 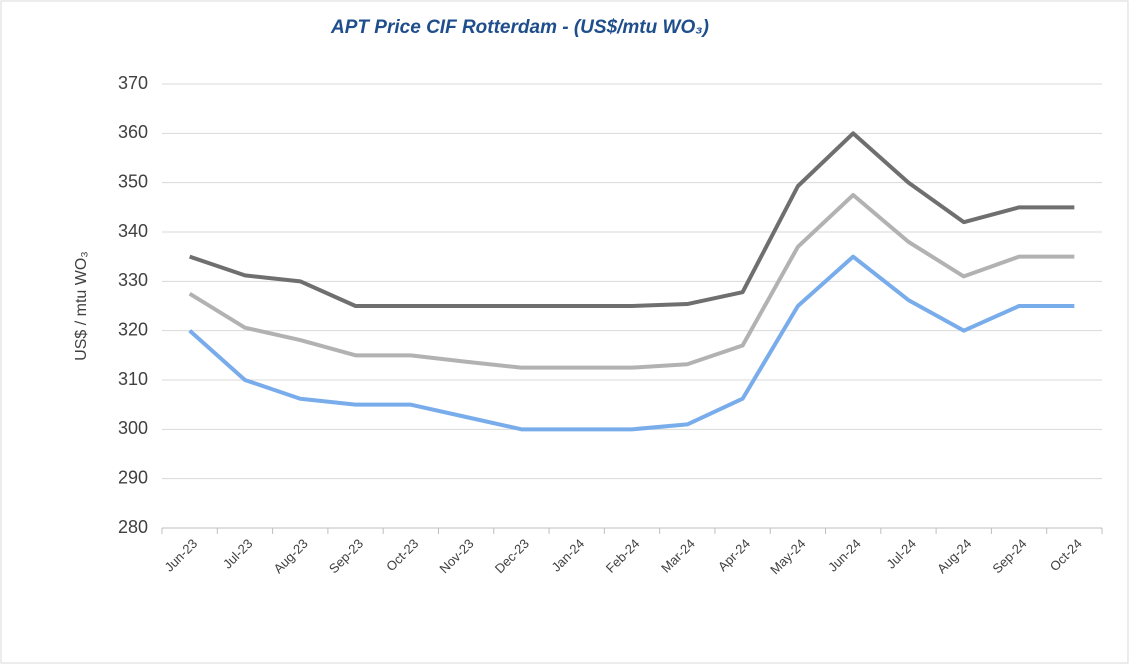 I want to click on chart-title: APT Price CIF Rotterdam - (US$/mtu WO₃), so click(x=519, y=27).